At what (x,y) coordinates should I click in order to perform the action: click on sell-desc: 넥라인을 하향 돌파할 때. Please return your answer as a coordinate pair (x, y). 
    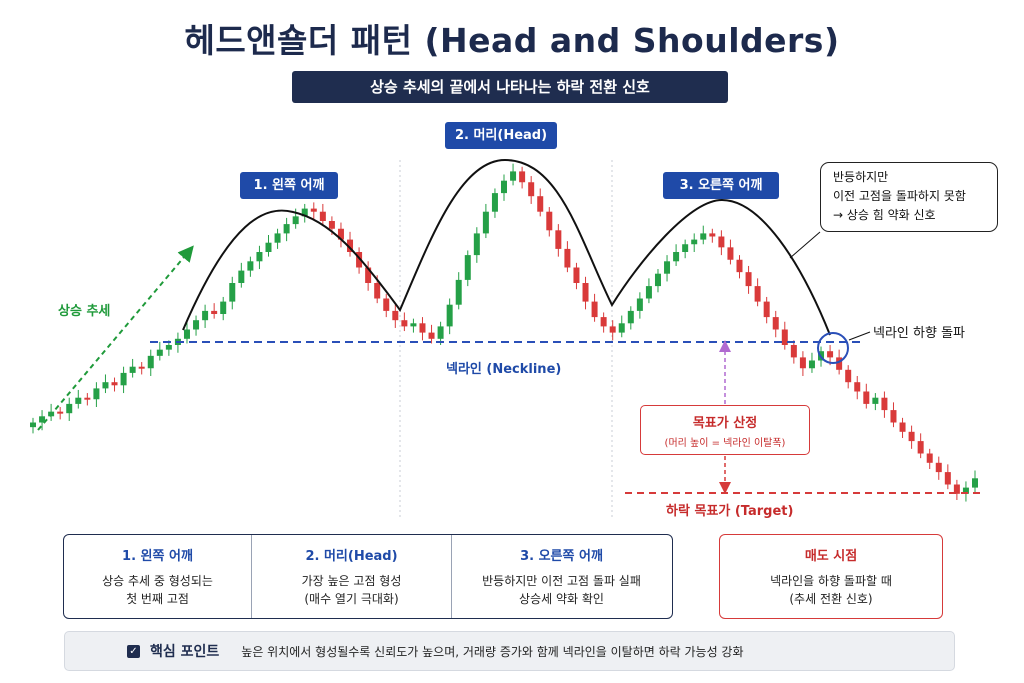
    Looking at the image, I should click on (831, 581).